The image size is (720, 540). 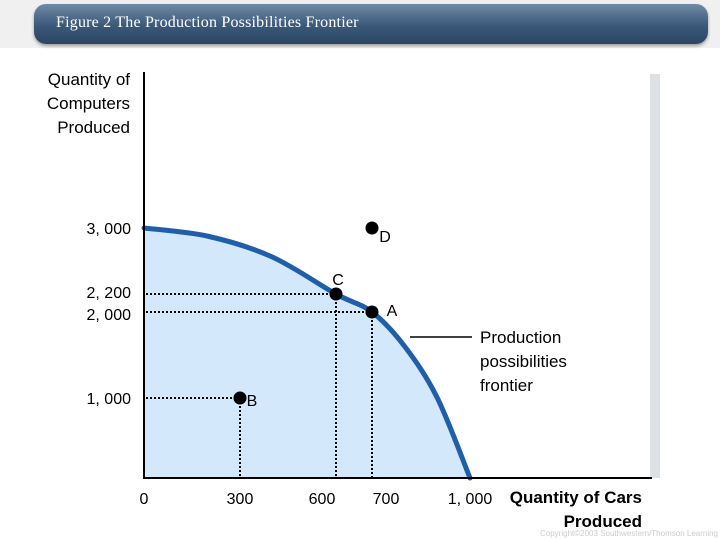 What do you see at coordinates (371, 24) in the screenshot?
I see `title-bar` at bounding box center [371, 24].